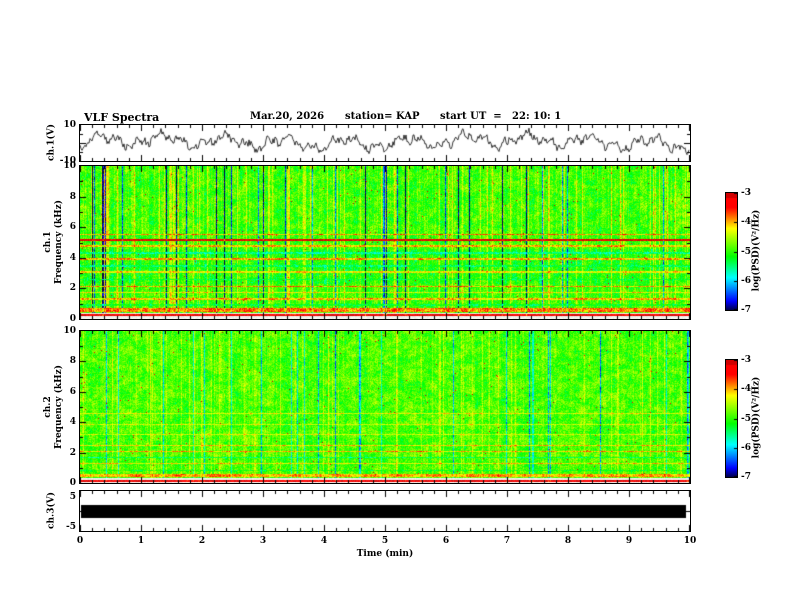 Image resolution: width=792 pixels, height=612 pixels. Describe the element at coordinates (287, 116) in the screenshot. I see `figure-date: Mar.20, 2026` at that location.